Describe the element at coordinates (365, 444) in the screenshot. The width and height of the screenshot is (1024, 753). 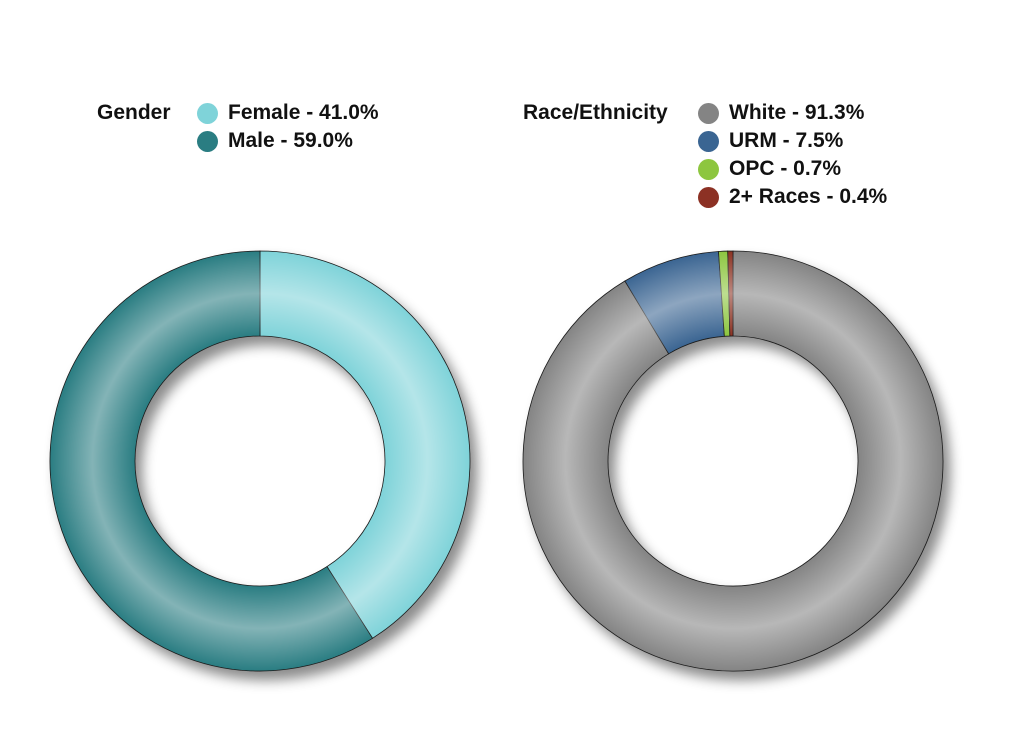
I see `donut-slice-female` at that location.